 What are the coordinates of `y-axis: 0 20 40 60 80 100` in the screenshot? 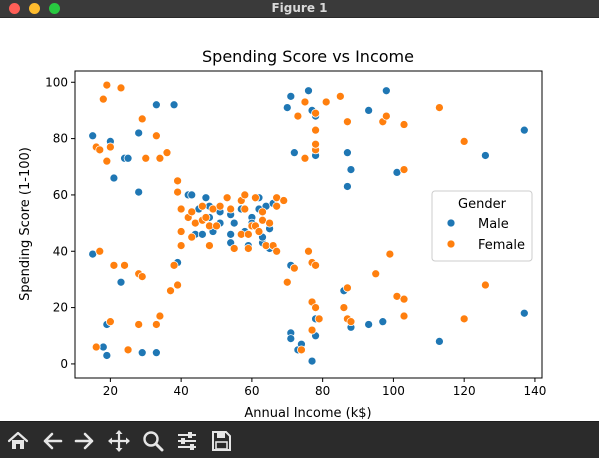 It's located at (60, 223).